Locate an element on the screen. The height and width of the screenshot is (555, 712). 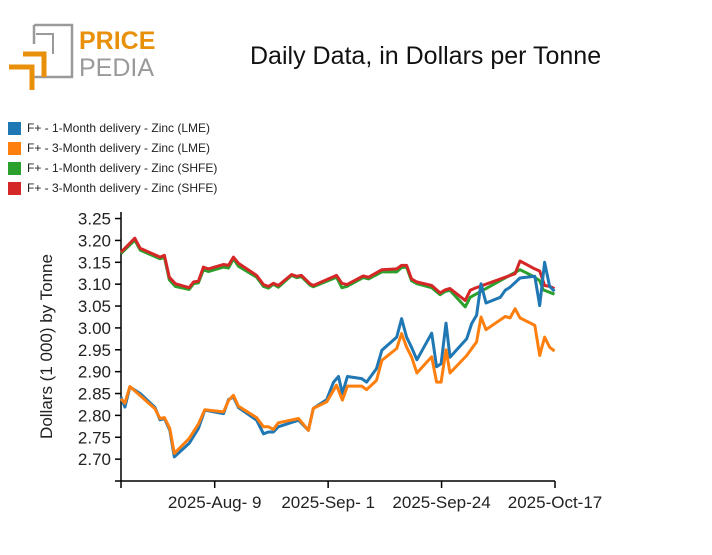
pricepedia-logo: PRICE PEDIA is located at coordinates (82, 56).